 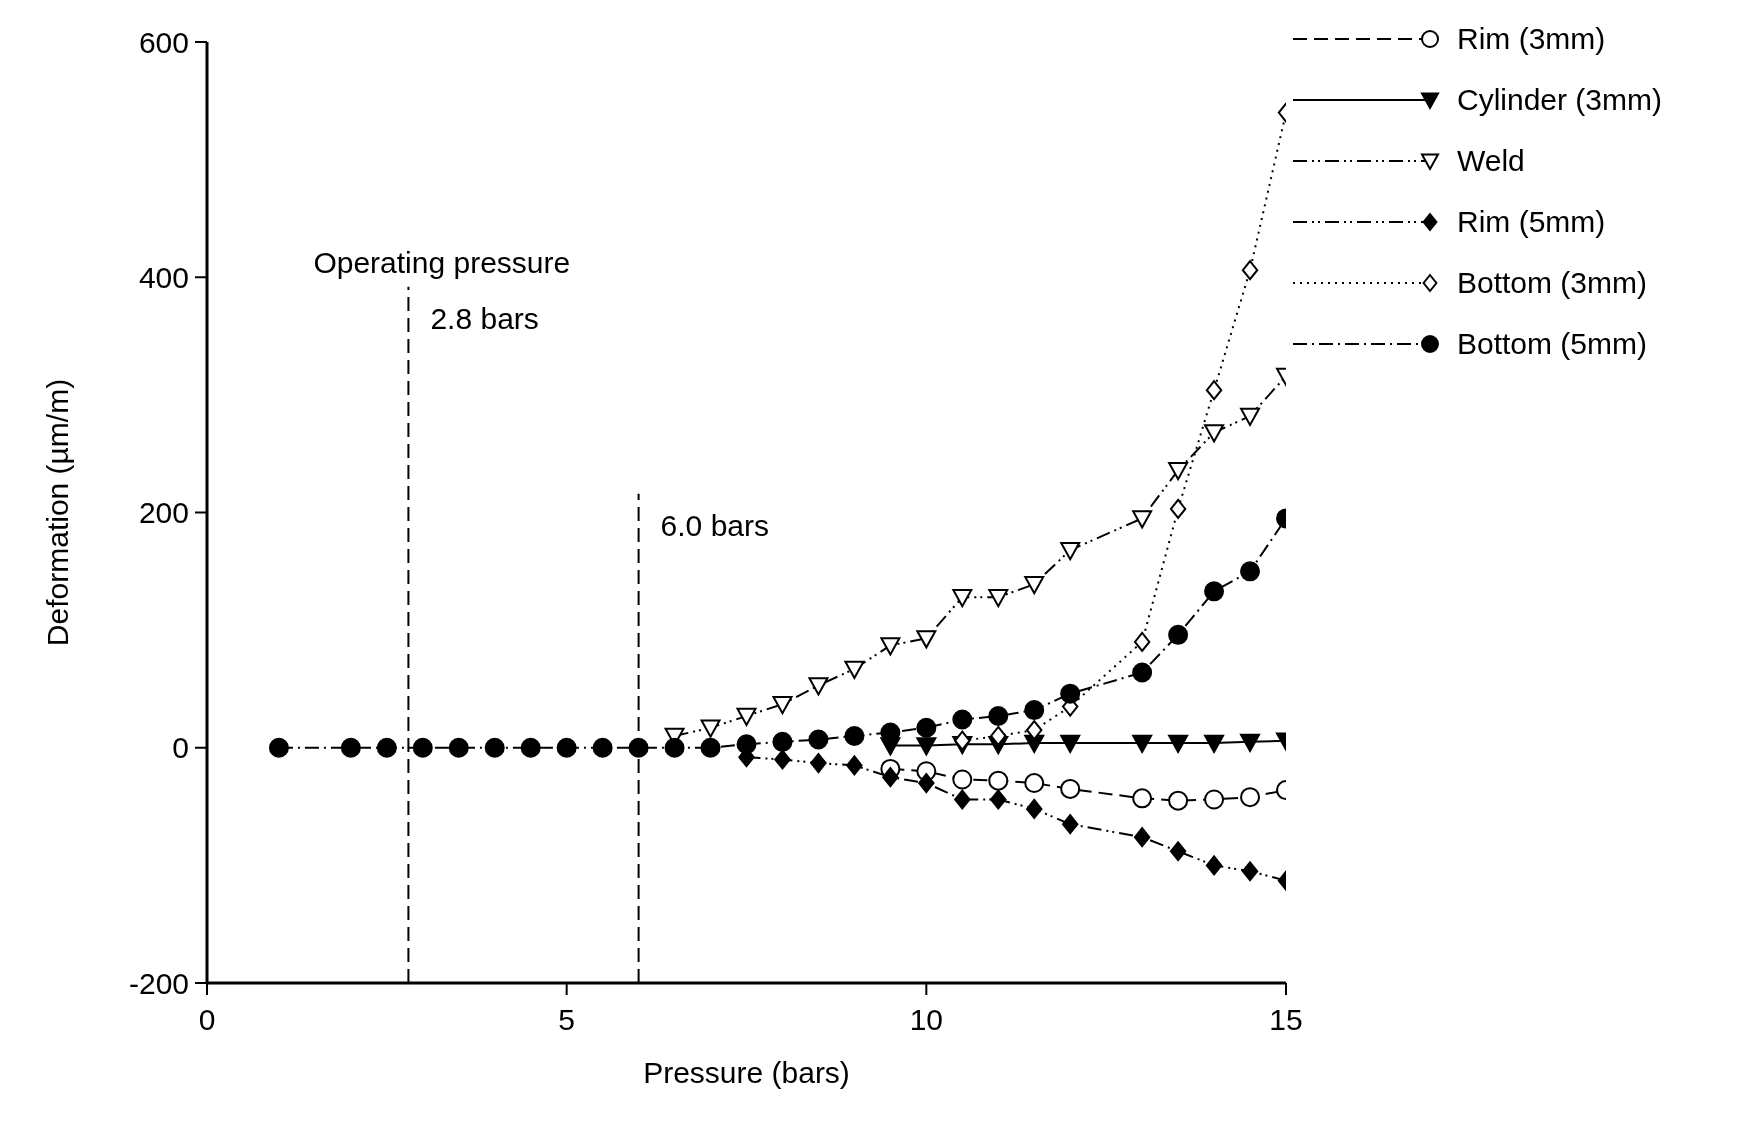 What do you see at coordinates (1560, 99) in the screenshot?
I see `legend-label: Cylinder (3mm)` at bounding box center [1560, 99].